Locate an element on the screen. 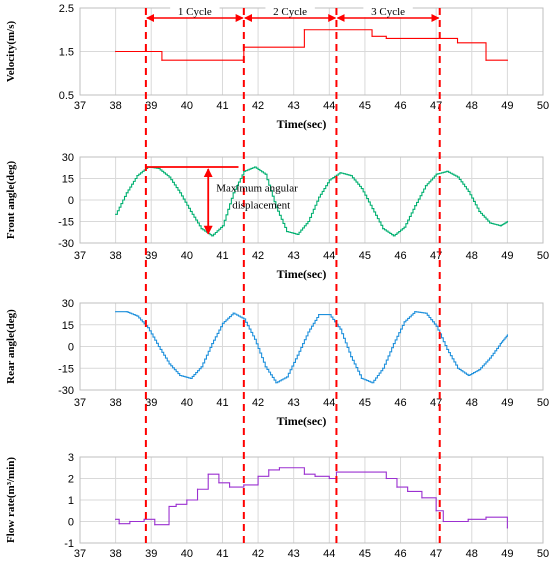  series-line-front is located at coordinates (311, 201).